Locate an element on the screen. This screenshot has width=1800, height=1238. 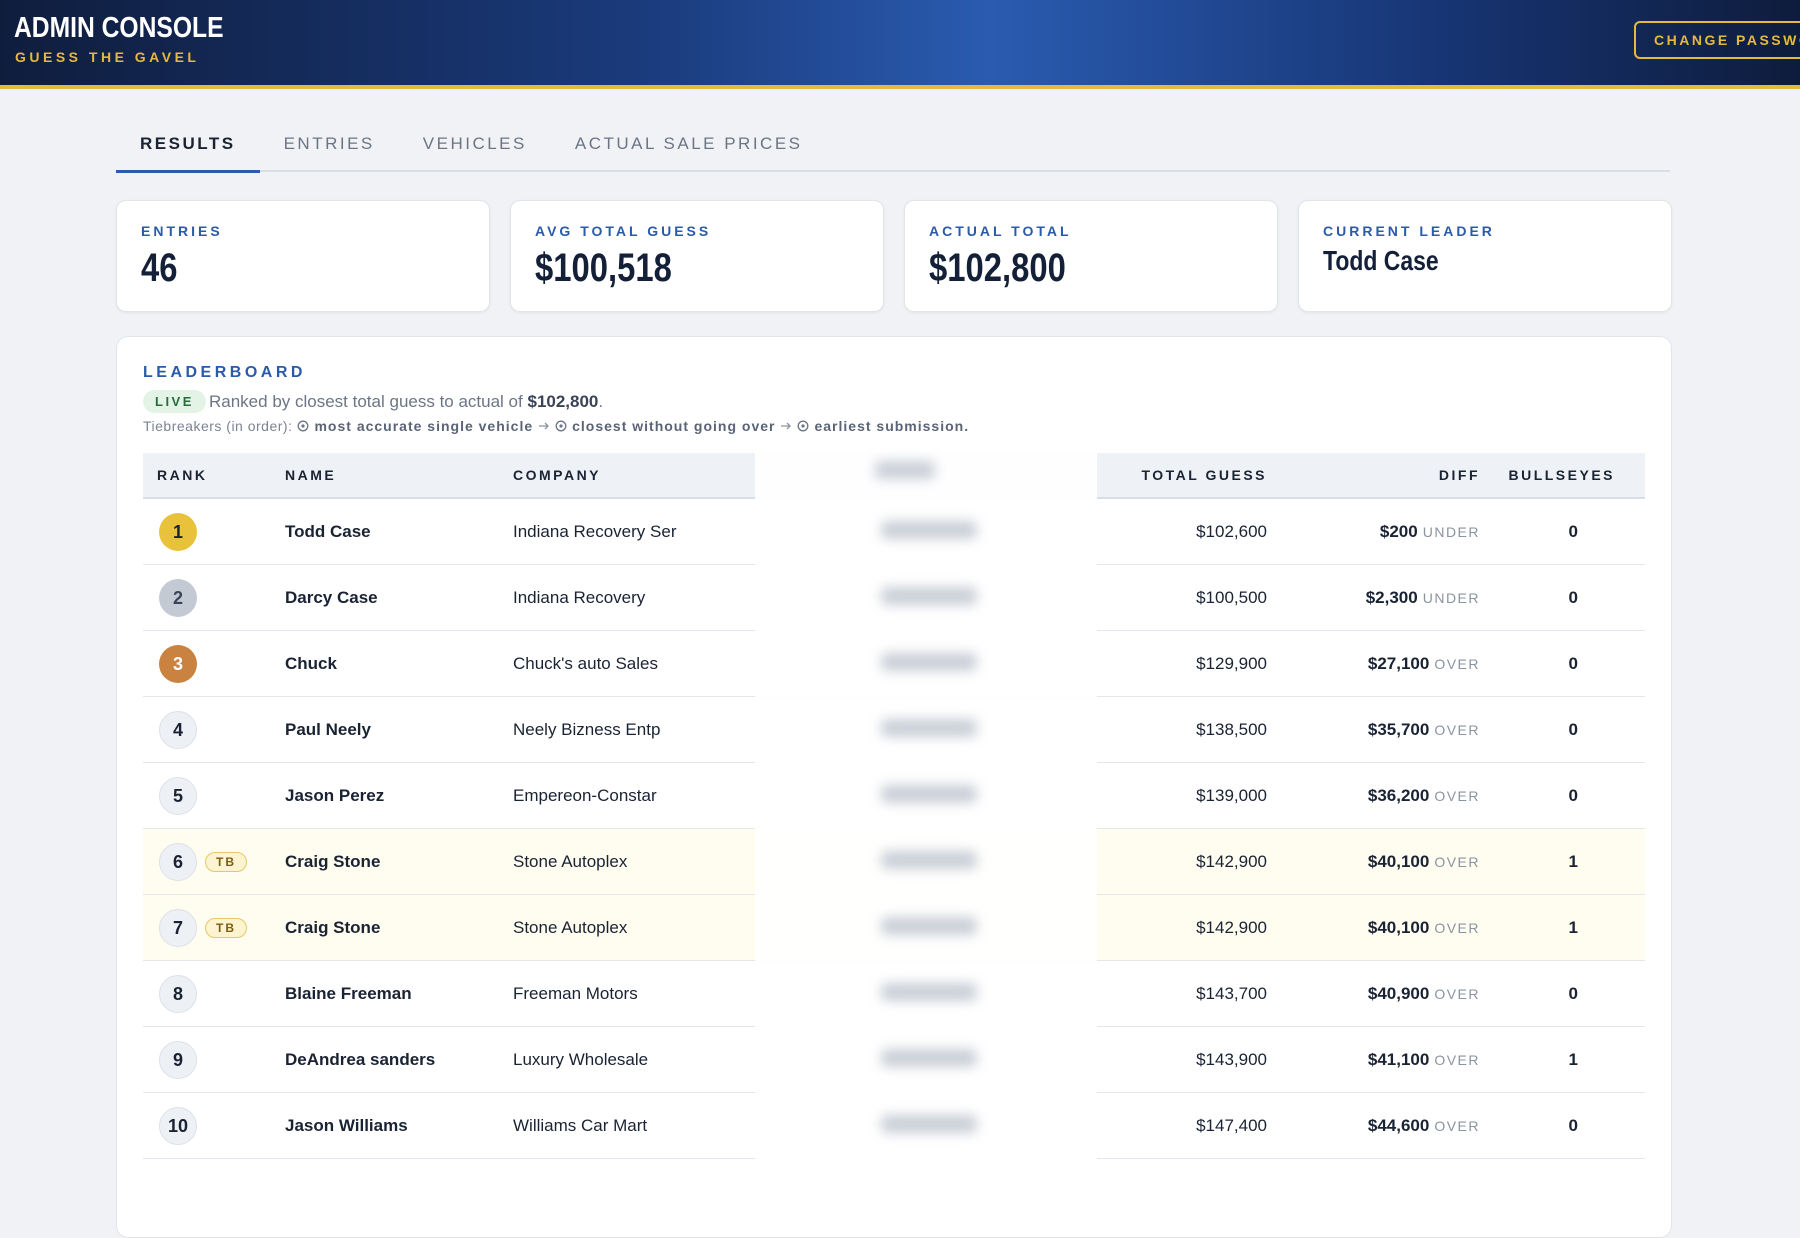
stat-label: ENTRIES is located at coordinates (182, 231).